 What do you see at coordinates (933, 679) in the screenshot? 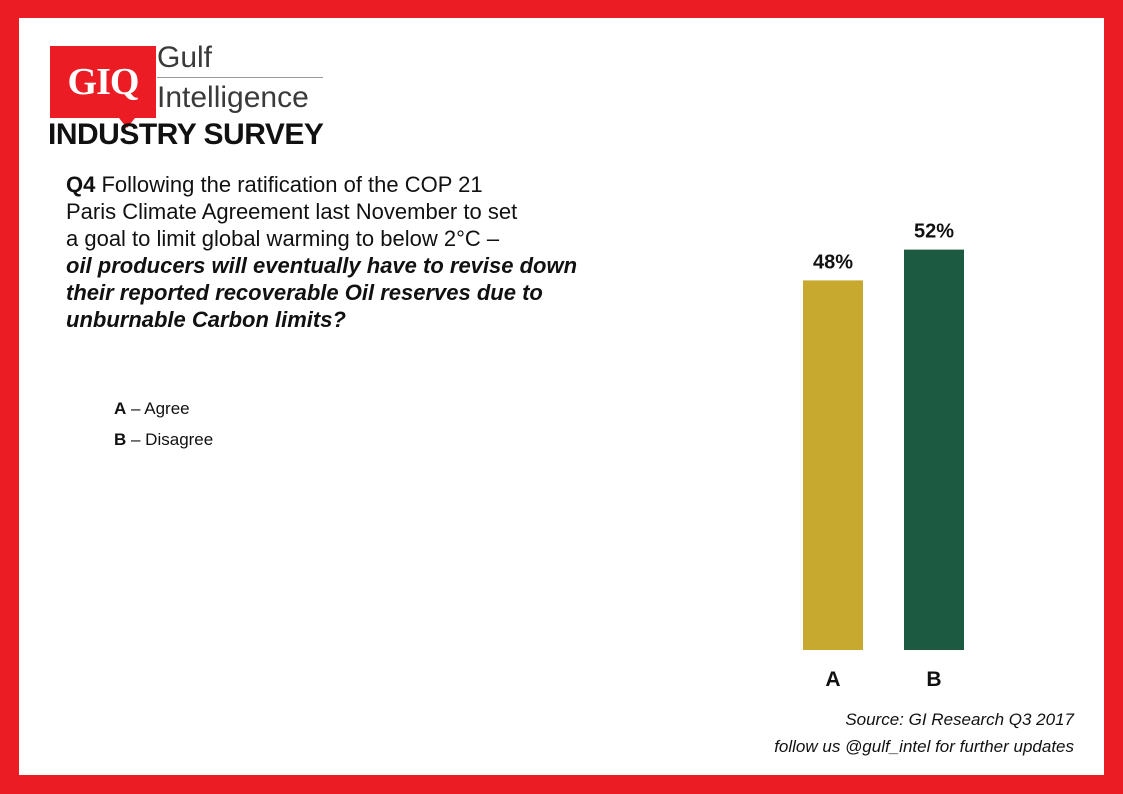
I see `category-label-b: B` at bounding box center [933, 679].